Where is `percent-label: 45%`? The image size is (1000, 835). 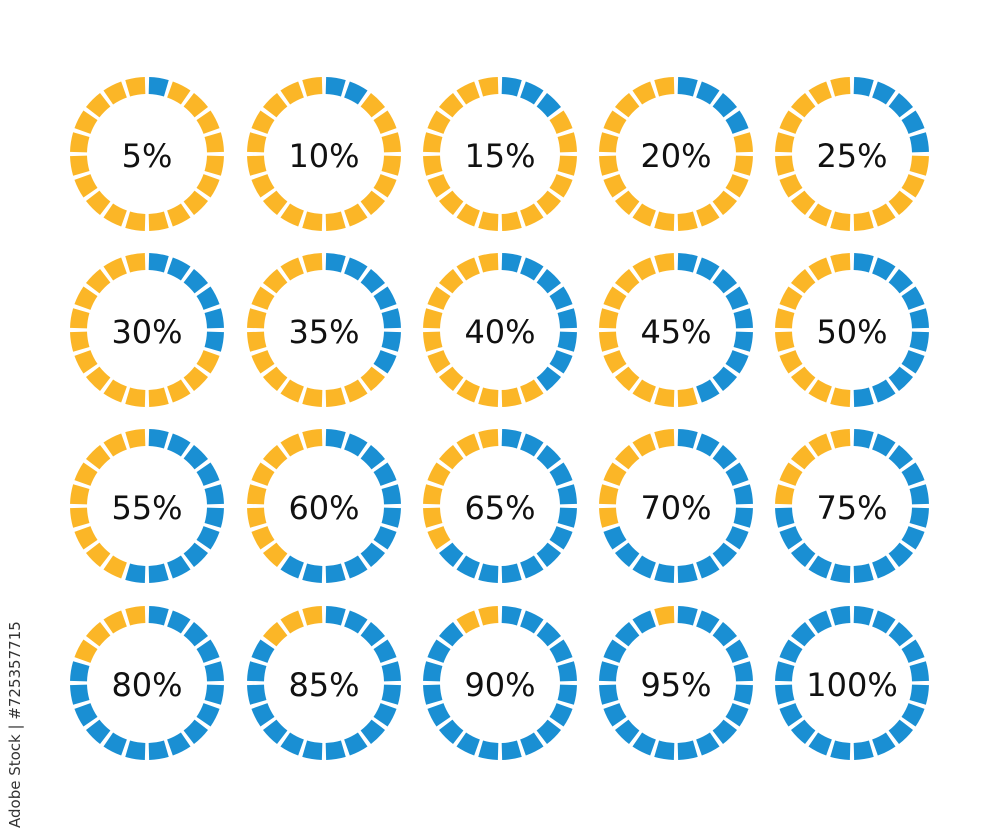
percent-label: 45% is located at coordinates (675, 332).